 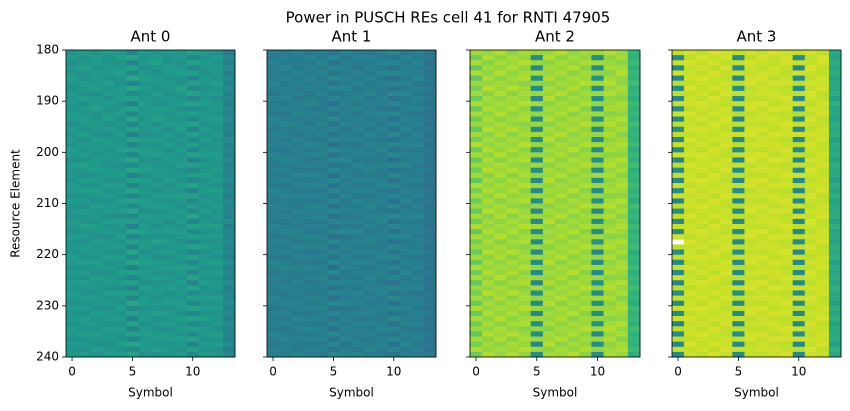 I want to click on x-tick-label: 10, so click(x=393, y=372).